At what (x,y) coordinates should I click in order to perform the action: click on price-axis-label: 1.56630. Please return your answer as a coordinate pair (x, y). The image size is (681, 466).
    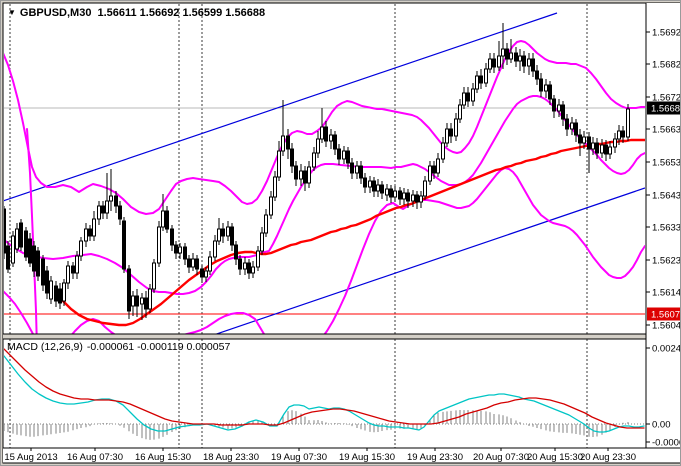
    Looking at the image, I should click on (666, 130).